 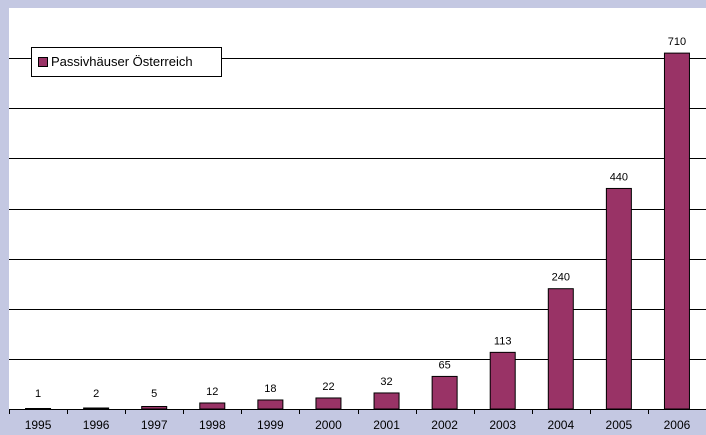 What do you see at coordinates (212, 392) in the screenshot?
I see `data-label: 12` at bounding box center [212, 392].